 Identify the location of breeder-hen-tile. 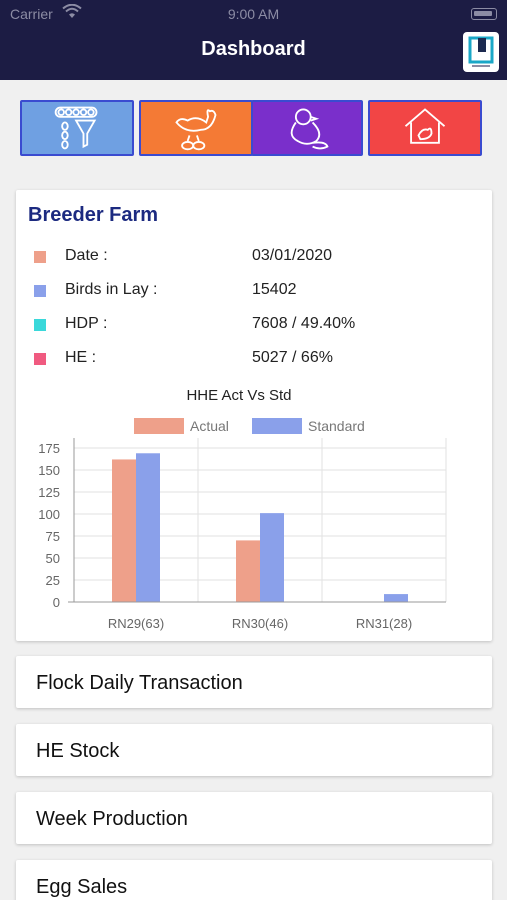
(196, 128).